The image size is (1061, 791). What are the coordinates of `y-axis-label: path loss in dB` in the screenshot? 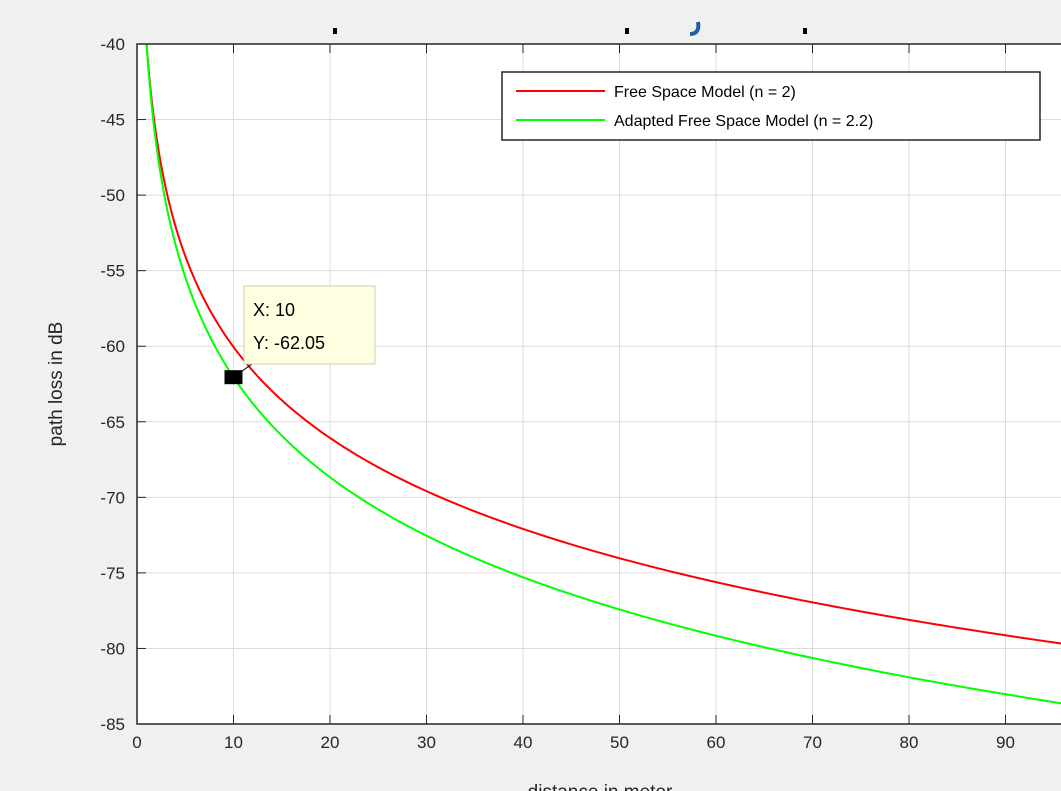 It's located at (56, 384).